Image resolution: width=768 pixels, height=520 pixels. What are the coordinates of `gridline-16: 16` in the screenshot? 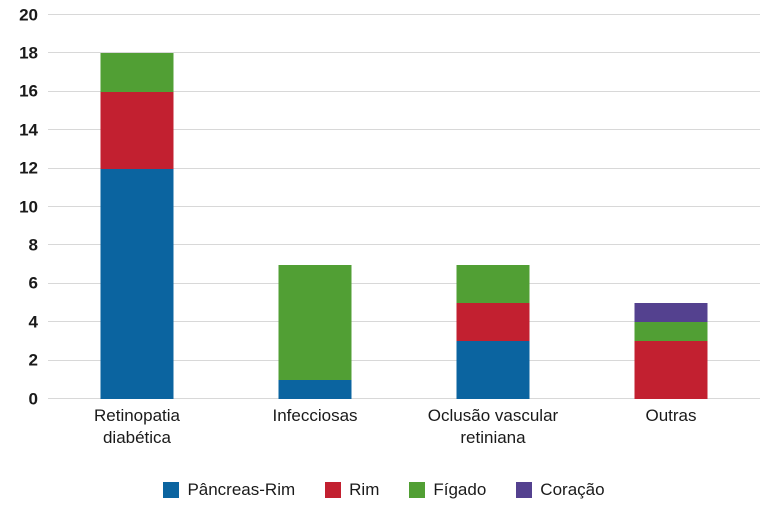 It's located at (389, 91).